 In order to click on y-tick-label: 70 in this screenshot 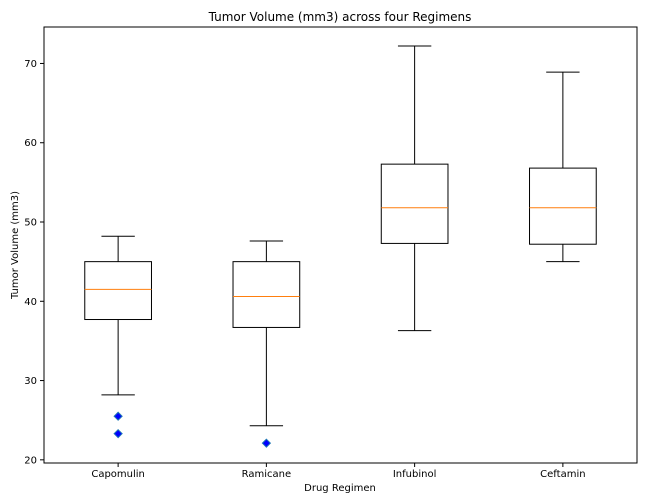, I will do `click(30, 64)`.